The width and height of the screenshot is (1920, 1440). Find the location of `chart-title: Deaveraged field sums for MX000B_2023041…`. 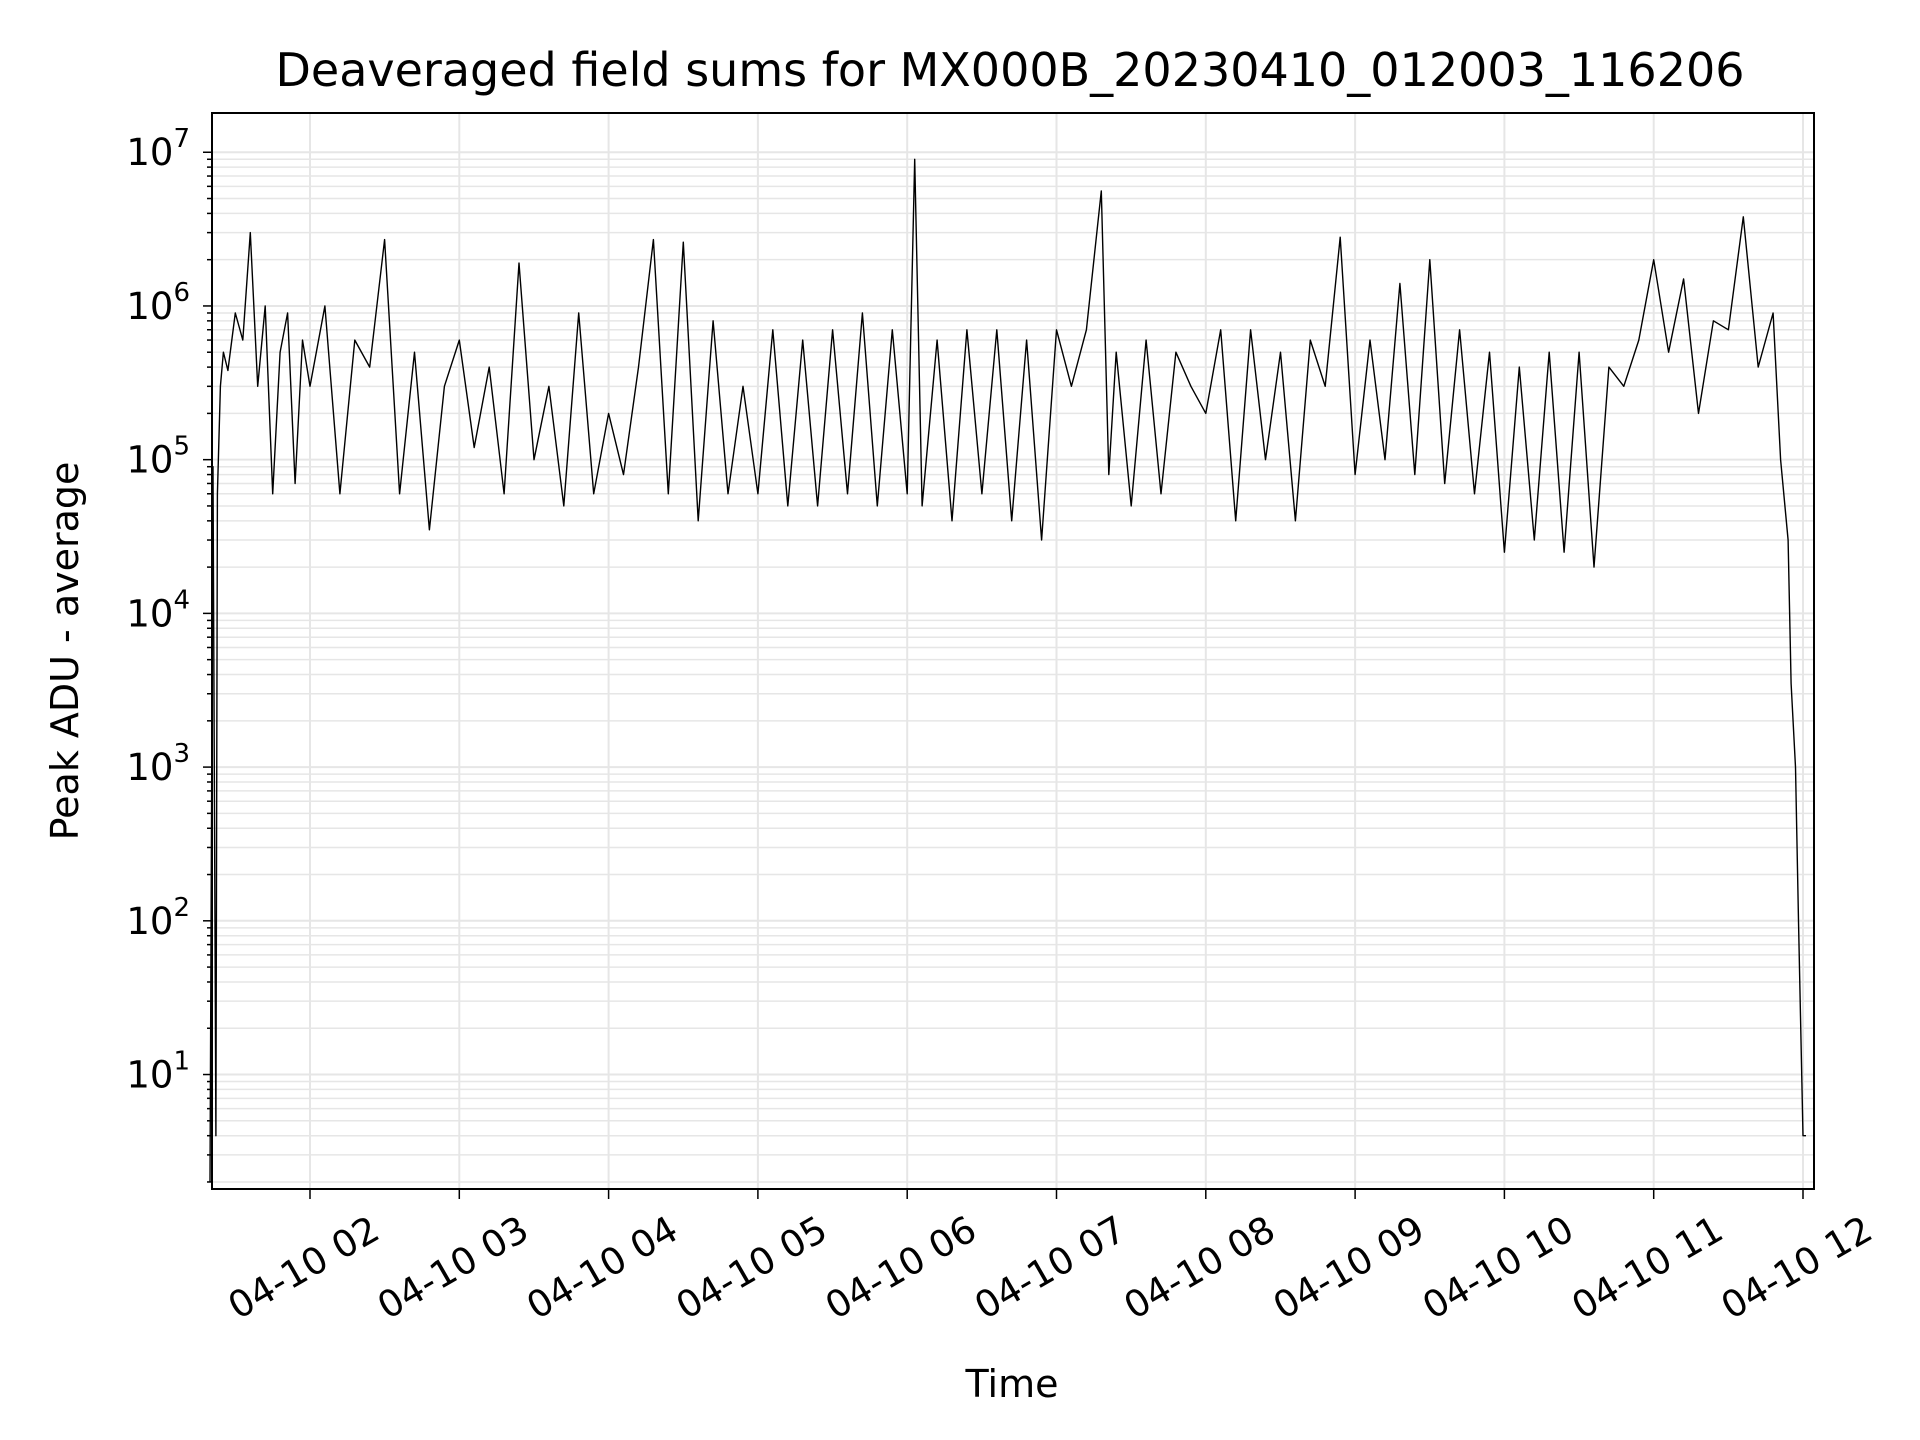

chart-title: Deaveraged field sums for MX000B_2023041… is located at coordinates (1009, 70).